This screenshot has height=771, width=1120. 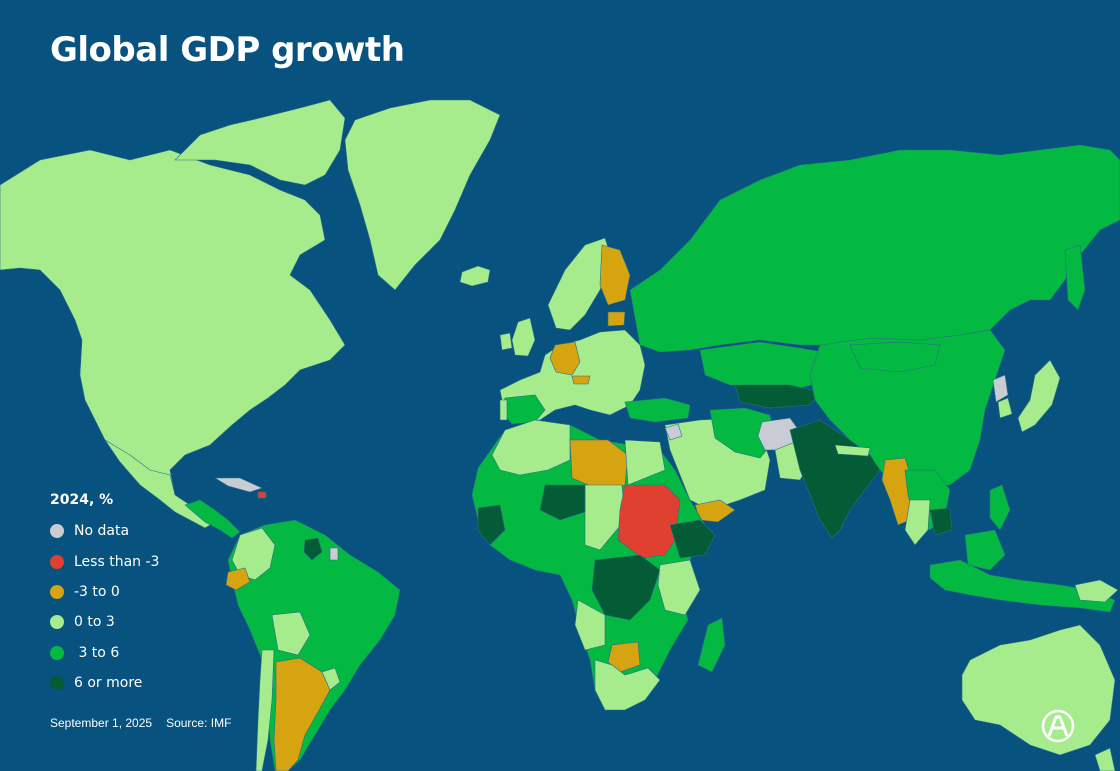 I want to click on region-south-africa, so click(x=627, y=685).